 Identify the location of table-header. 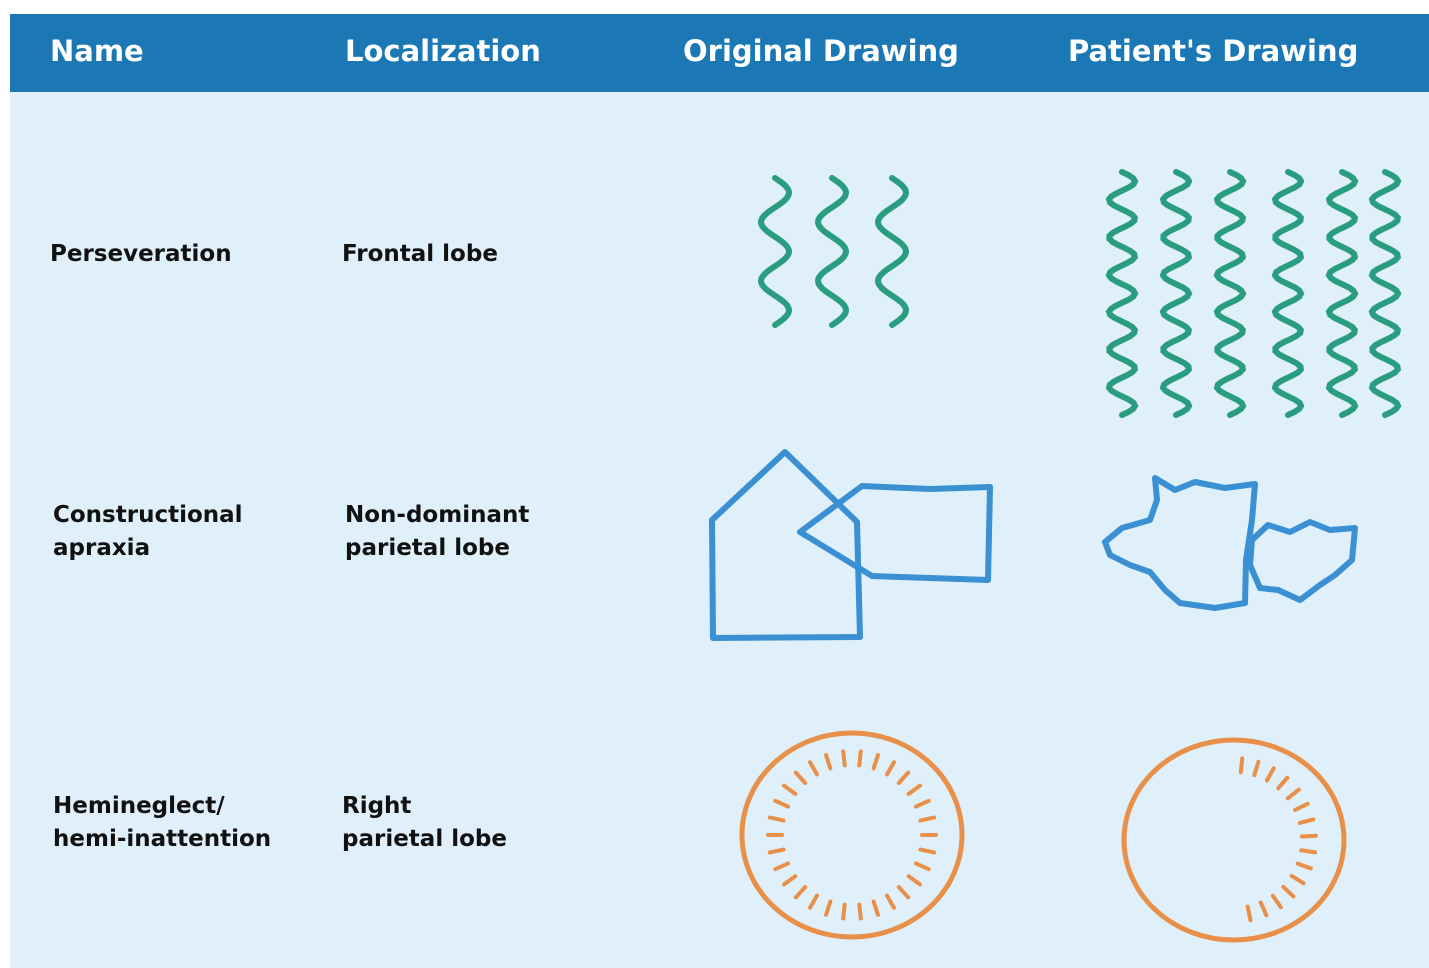
(719, 53).